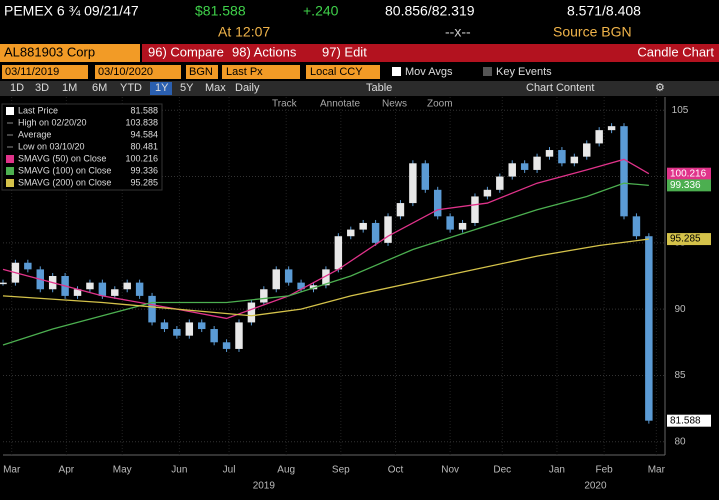  What do you see at coordinates (685, 185) in the screenshot?
I see `value-tag-label: 99.336` at bounding box center [685, 185].